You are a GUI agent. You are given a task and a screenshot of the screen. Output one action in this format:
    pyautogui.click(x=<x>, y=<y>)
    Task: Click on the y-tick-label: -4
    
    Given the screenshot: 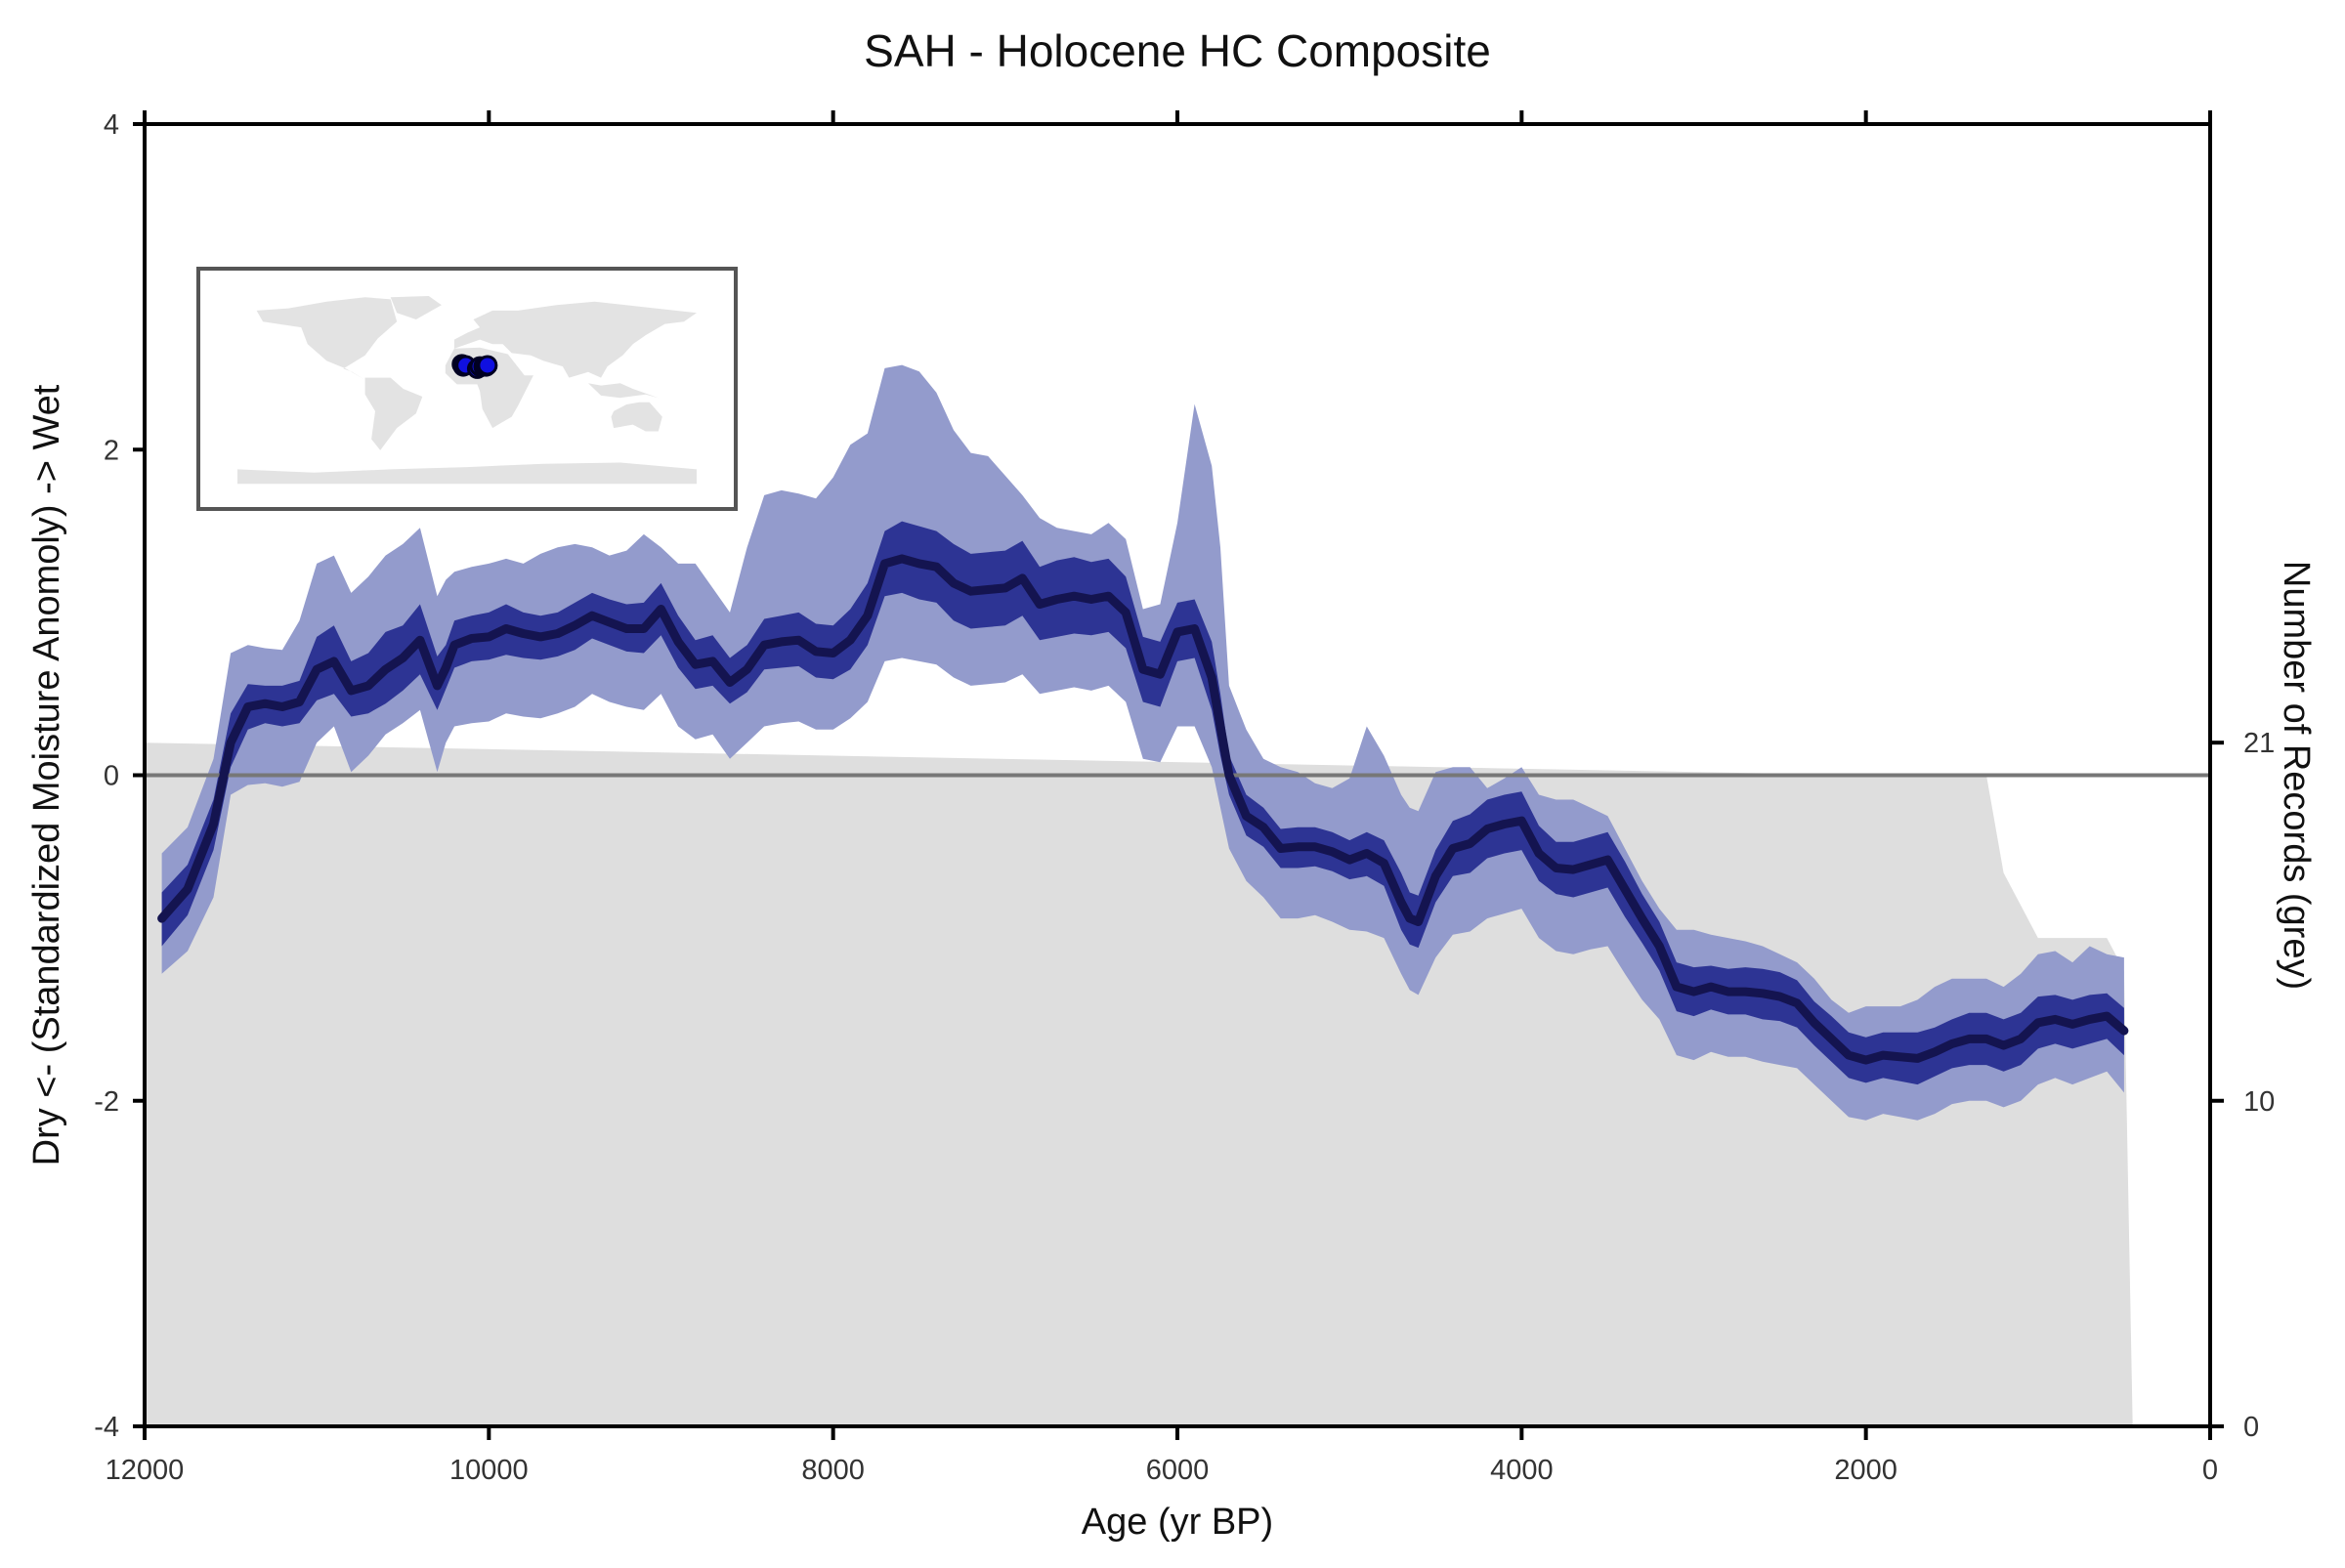 What is the action you would take?
    pyautogui.click(x=106, y=1427)
    